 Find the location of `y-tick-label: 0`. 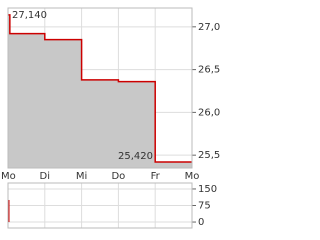

y-tick-label: 0 is located at coordinates (201, 222).